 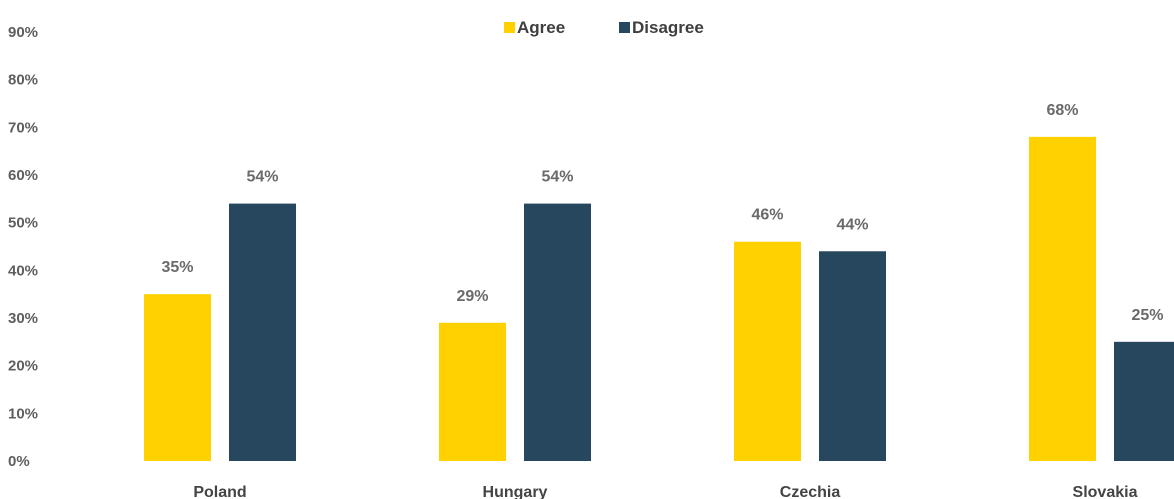 I want to click on bar-agree-czechia, so click(x=767, y=351).